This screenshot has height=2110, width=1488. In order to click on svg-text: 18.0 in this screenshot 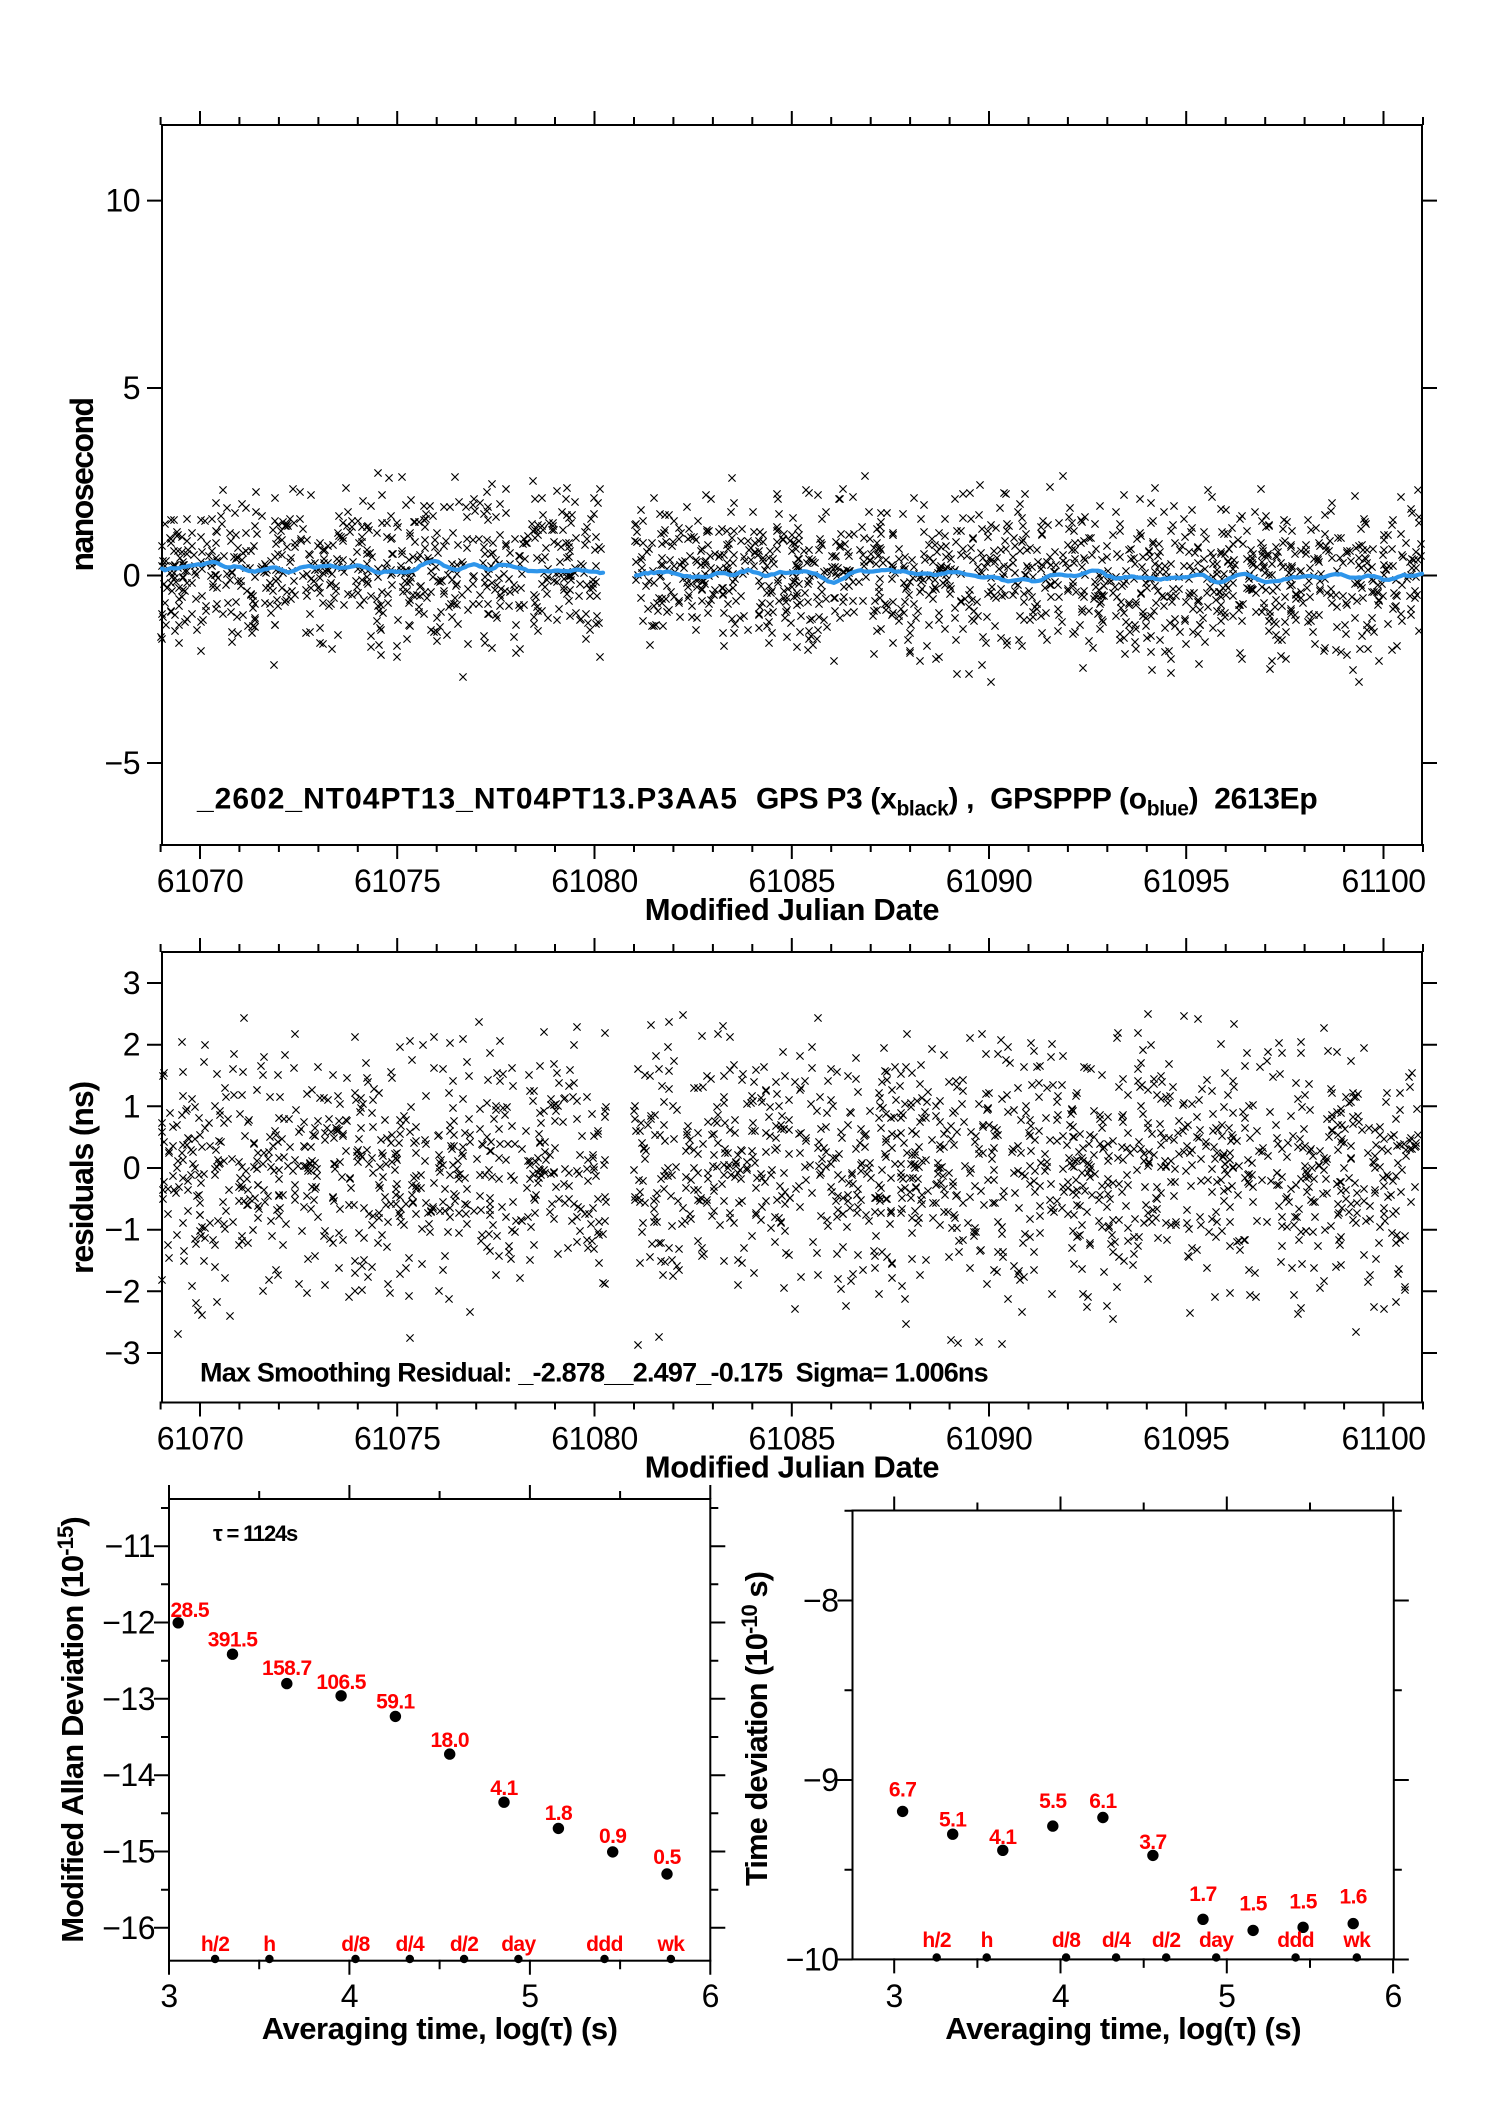, I will do `click(449, 1740)`.